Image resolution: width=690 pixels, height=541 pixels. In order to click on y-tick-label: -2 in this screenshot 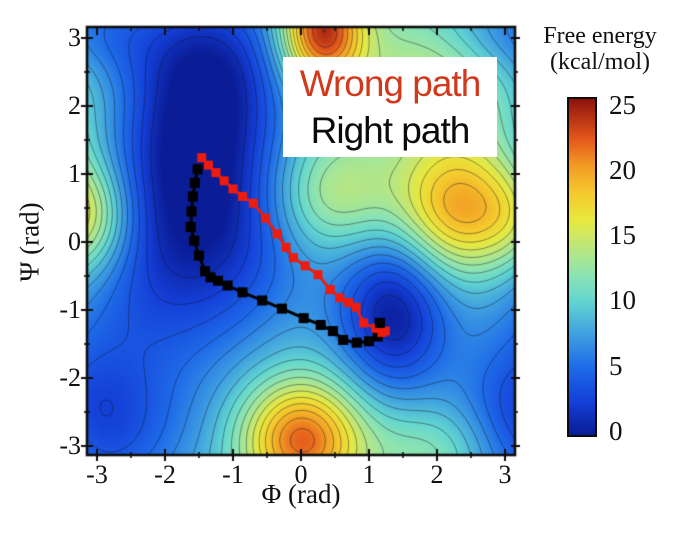, I will do `click(70, 377)`.